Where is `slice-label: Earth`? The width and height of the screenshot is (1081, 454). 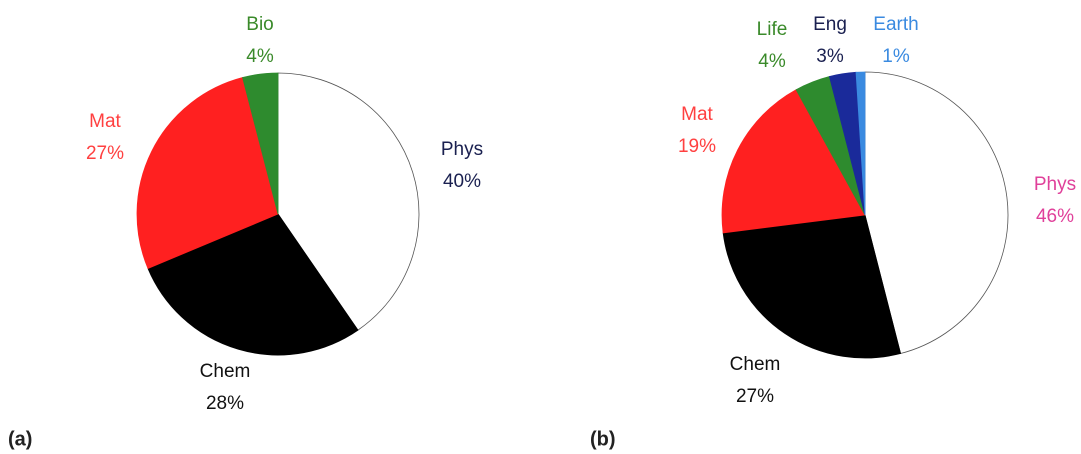
slice-label: Earth is located at coordinates (895, 24).